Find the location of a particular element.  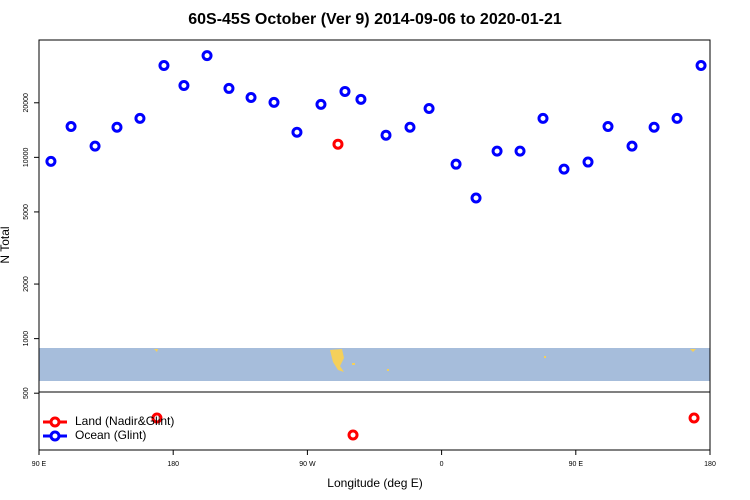

map-band is located at coordinates (374, 364).